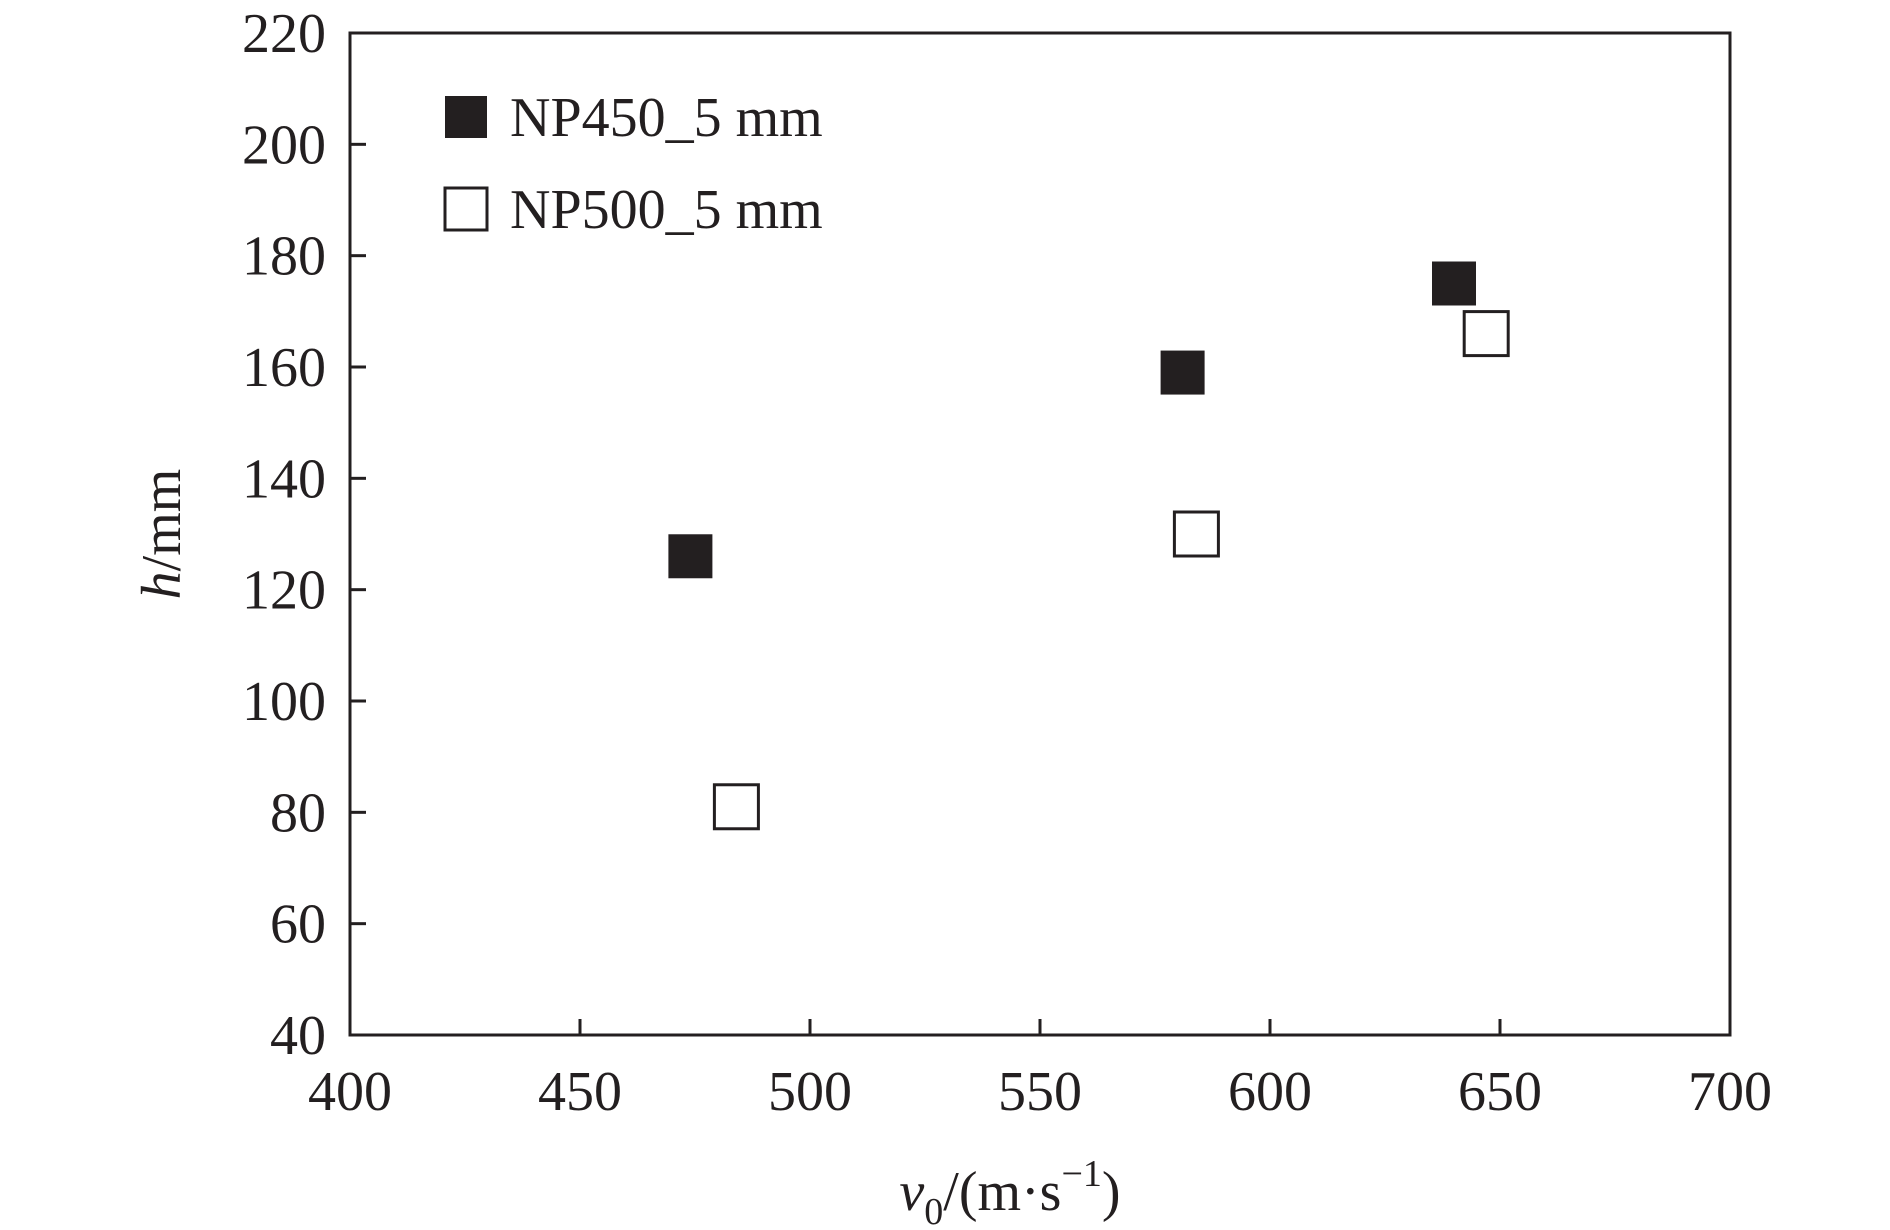  Describe the element at coordinates (580, 1092) in the screenshot. I see `x-tick-label: 450` at that location.